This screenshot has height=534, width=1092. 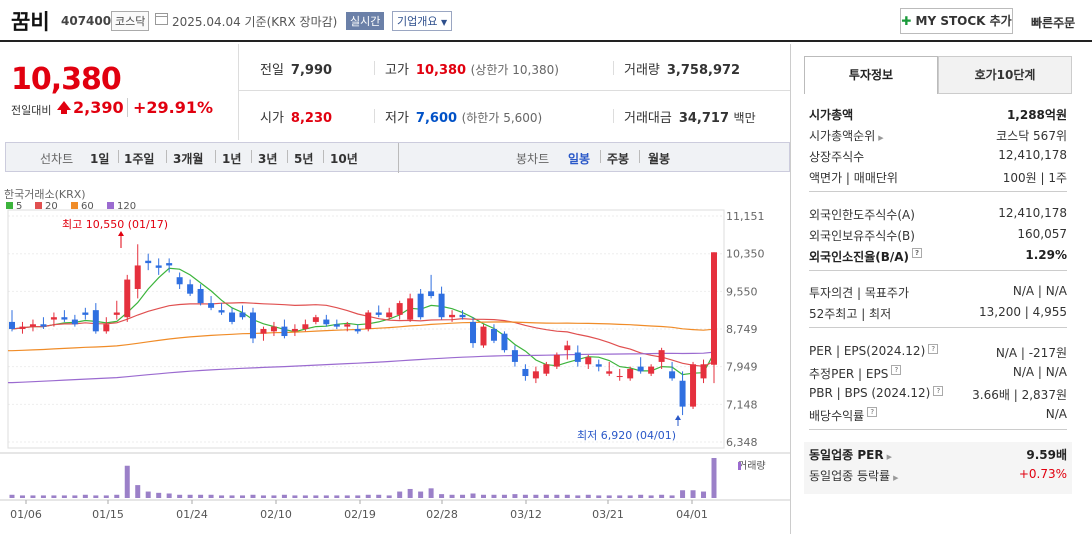 I want to click on period-1d: 1일, so click(x=100, y=159).